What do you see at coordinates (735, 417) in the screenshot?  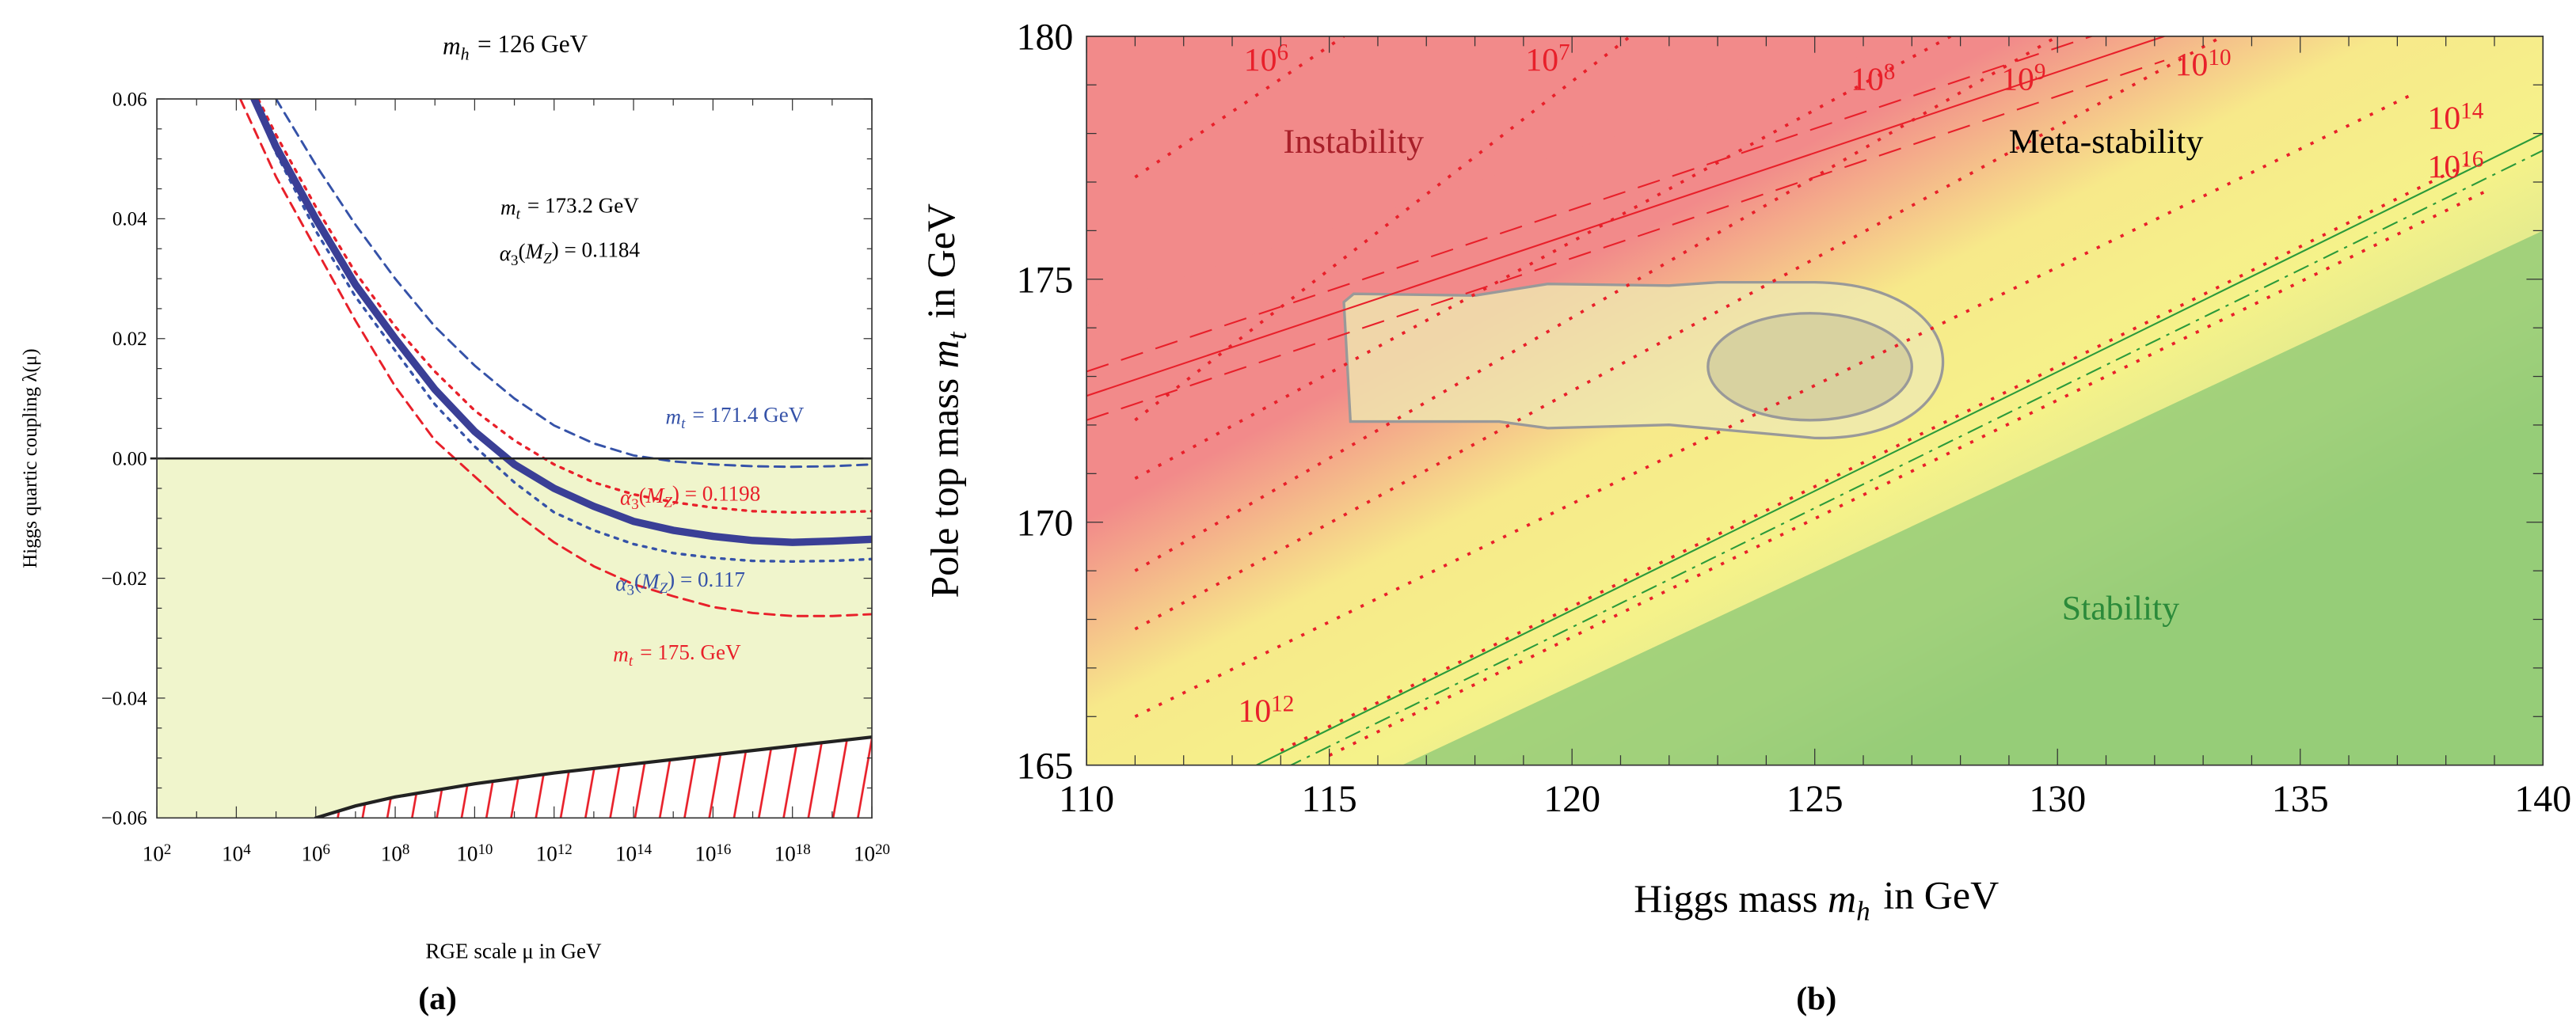 I see `label-mt-171: mt = 171.4 GeV` at bounding box center [735, 417].